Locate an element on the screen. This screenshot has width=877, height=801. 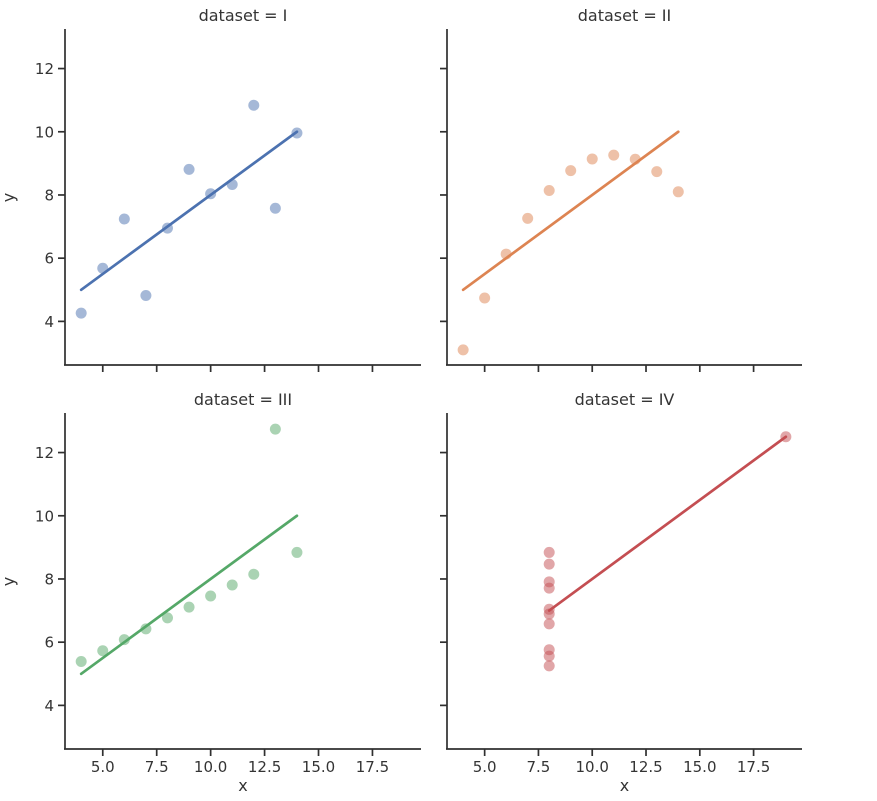
facet-title: dataset = IV is located at coordinates (625, 399).